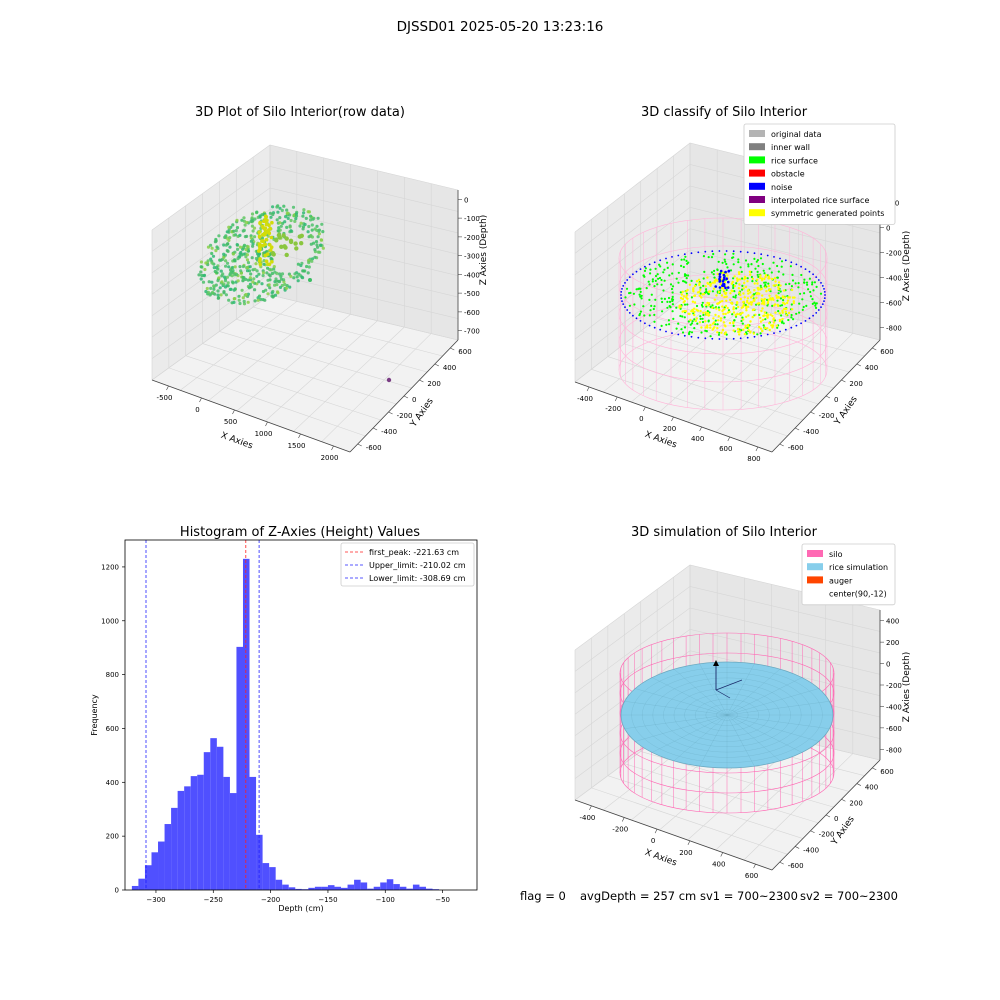 The width and height of the screenshot is (1000, 1000). What do you see at coordinates (271, 247) in the screenshot?
I see `data-point-highlight` at bounding box center [271, 247].